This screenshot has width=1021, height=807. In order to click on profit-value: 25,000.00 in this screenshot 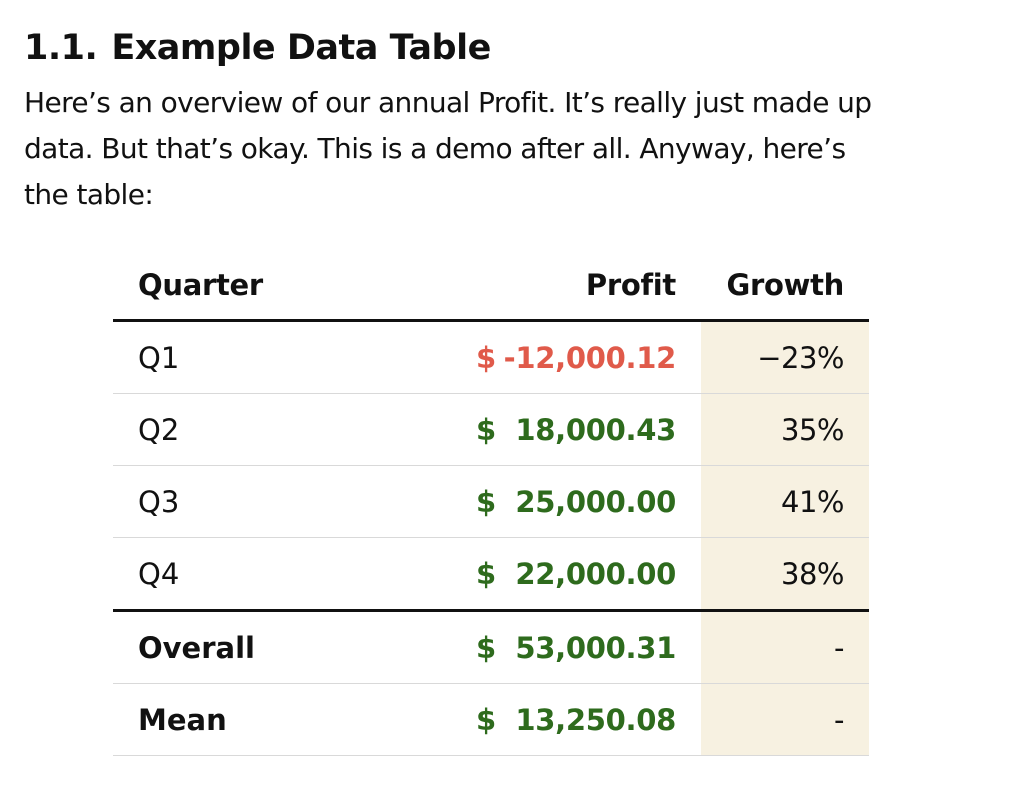, I will do `click(595, 501)`.